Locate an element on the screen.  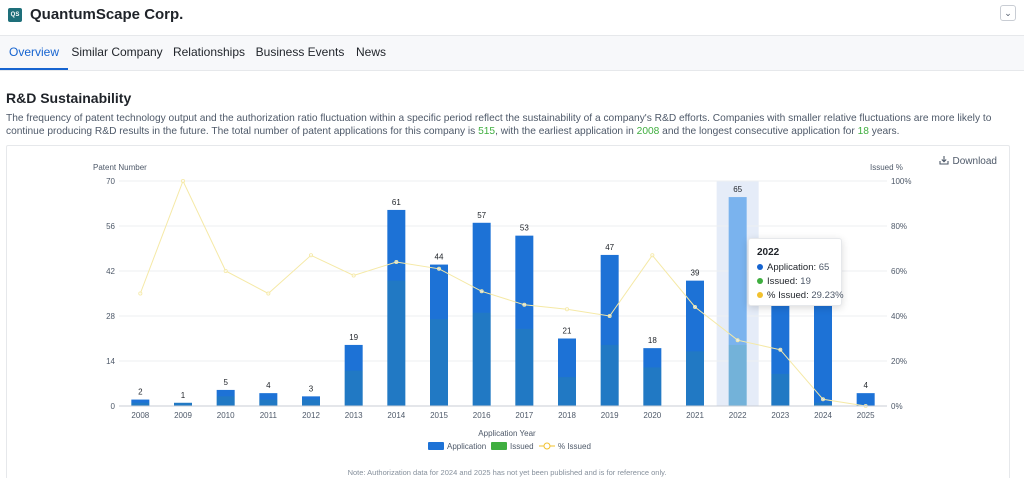
tab-relationships: Relationships is located at coordinates (209, 53).